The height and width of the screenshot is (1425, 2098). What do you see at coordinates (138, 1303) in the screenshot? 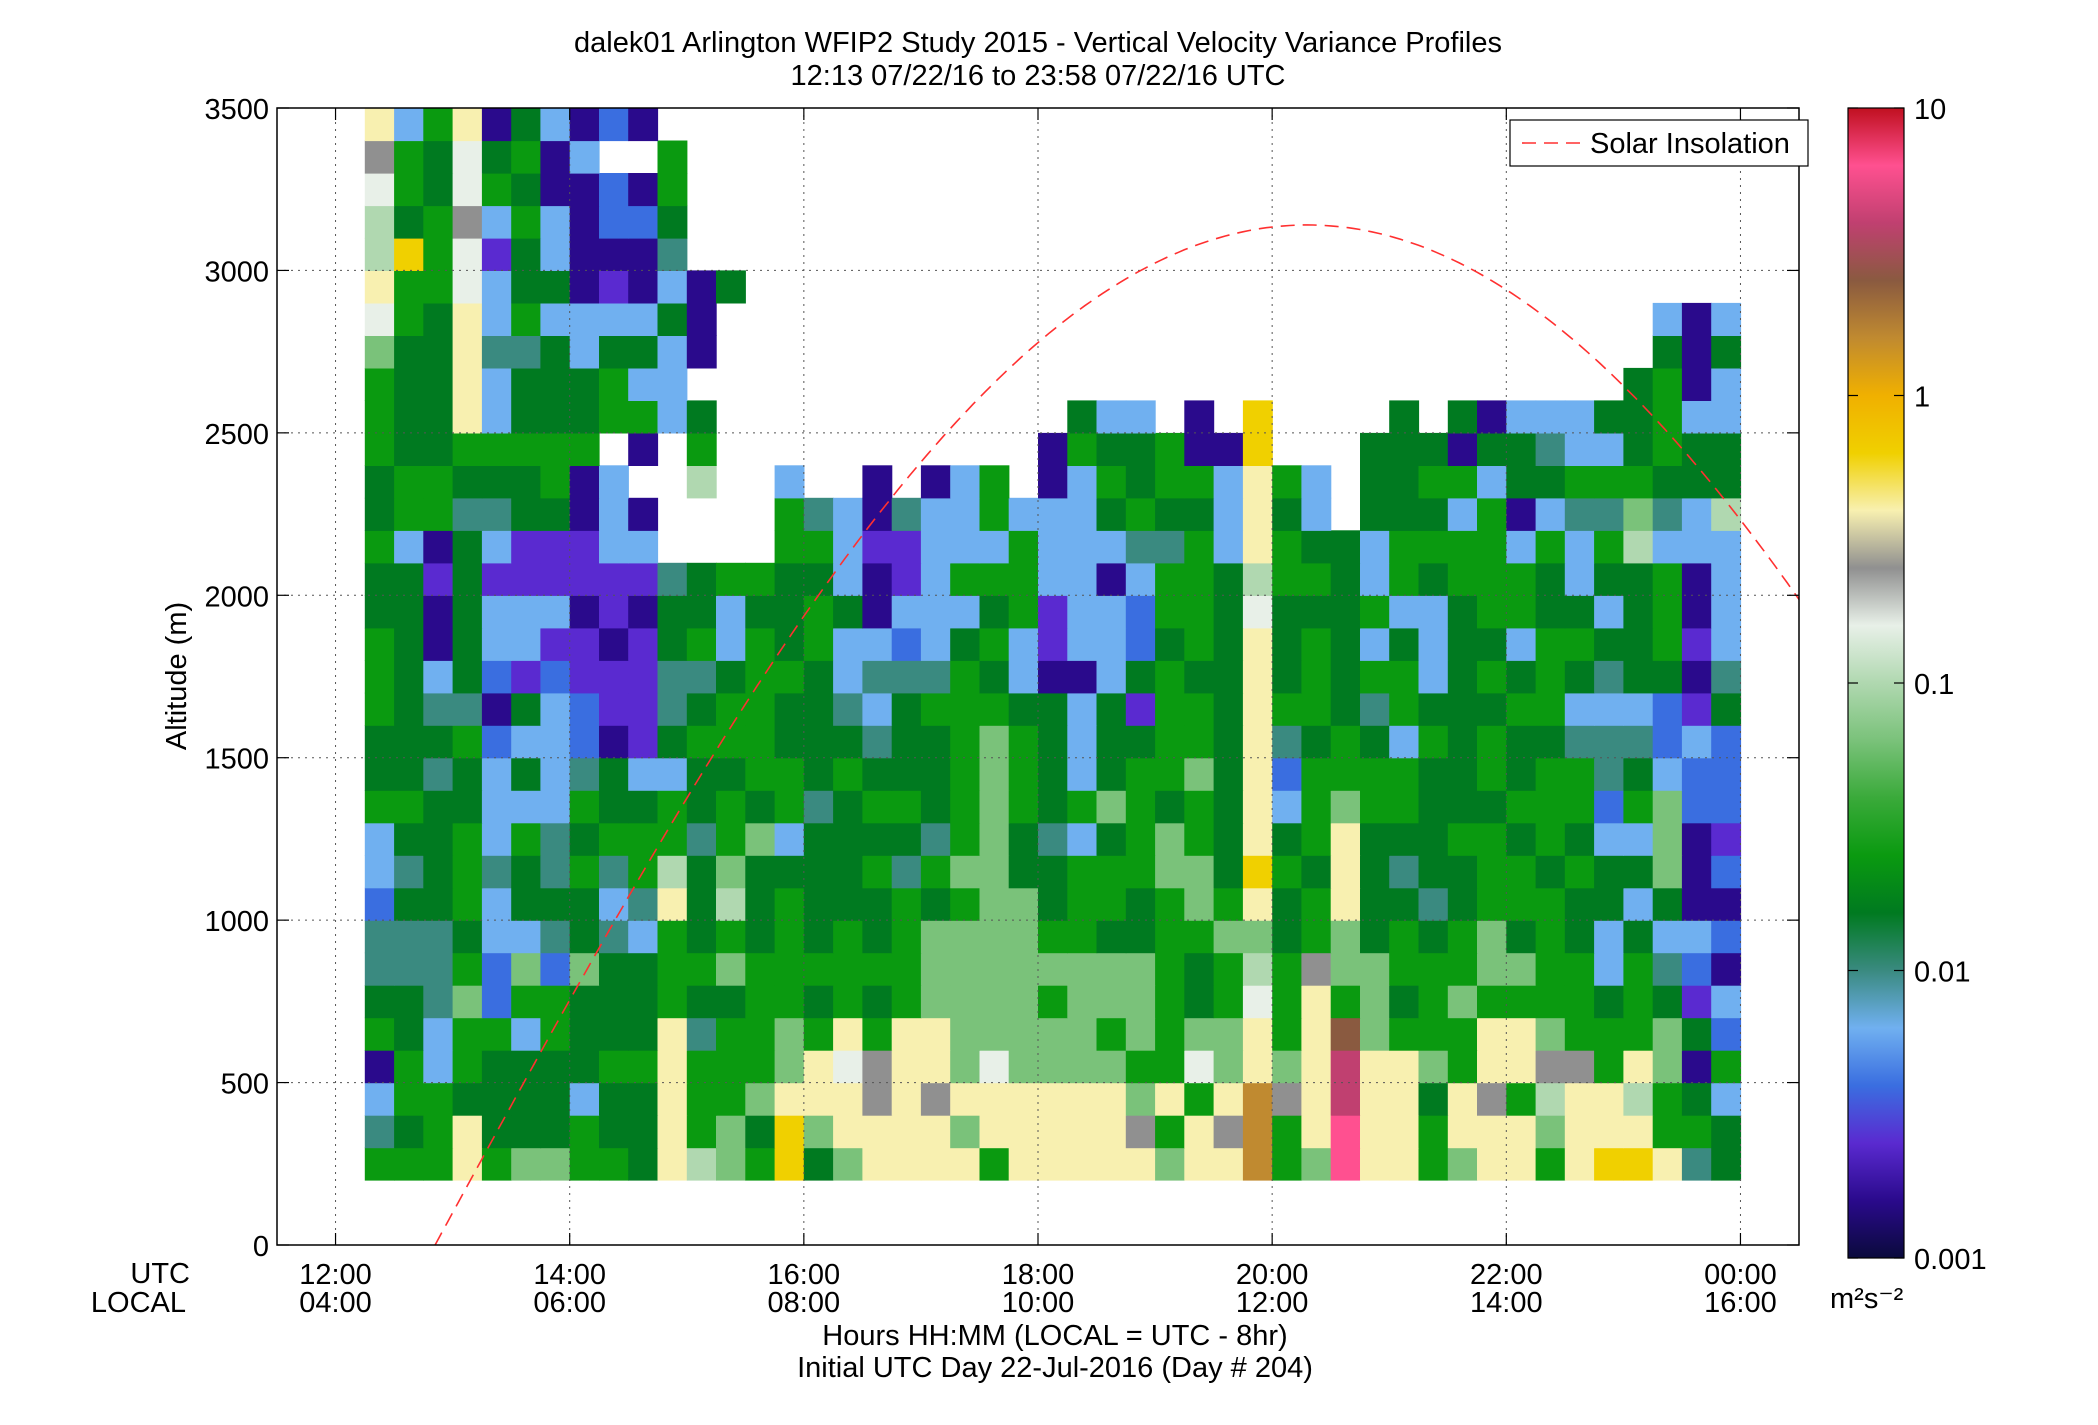
I see `x-row-label-local: LOCAL` at bounding box center [138, 1303].